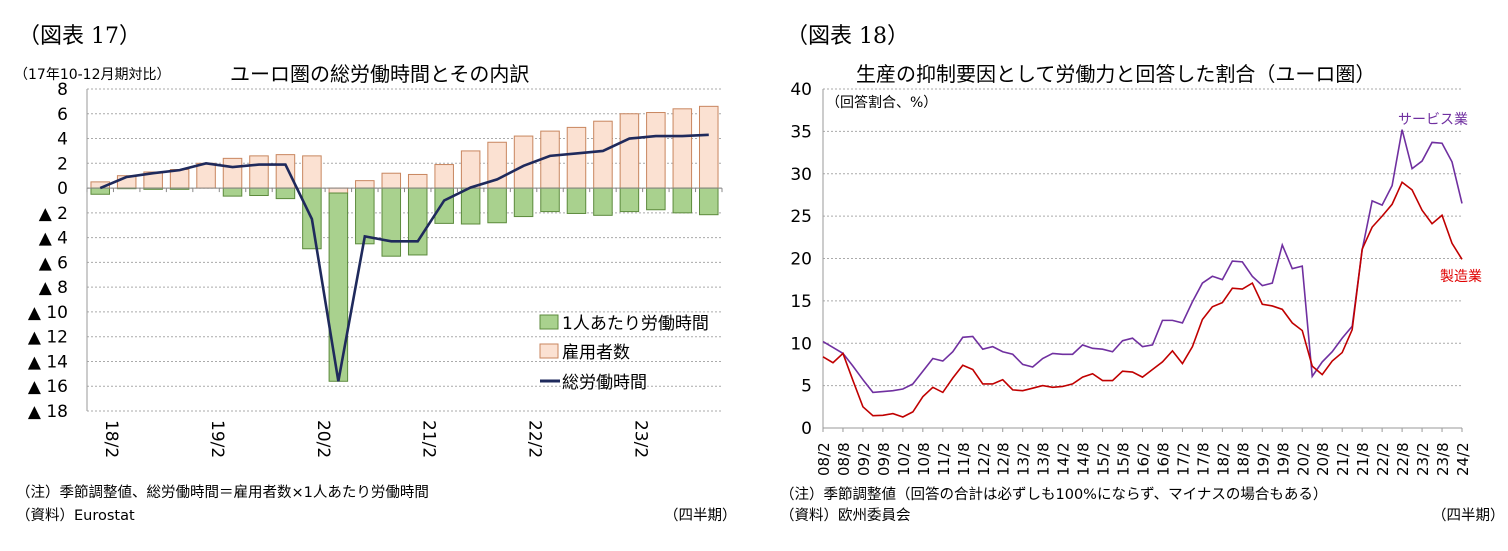 This screenshot has height=551, width=1508. I want to click on x-tick-label: 12/2, so click(984, 459).